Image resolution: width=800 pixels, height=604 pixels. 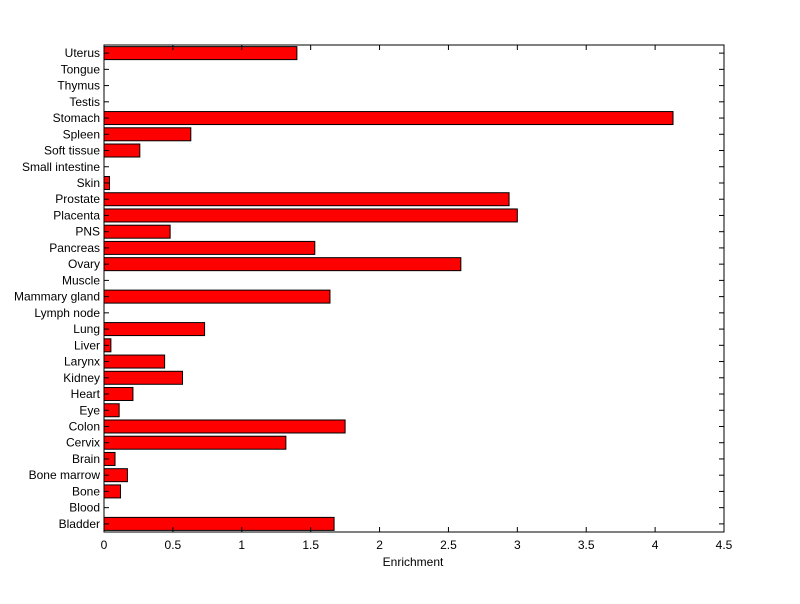 What do you see at coordinates (517, 545) in the screenshot?
I see `x-tick-label: 3` at bounding box center [517, 545].